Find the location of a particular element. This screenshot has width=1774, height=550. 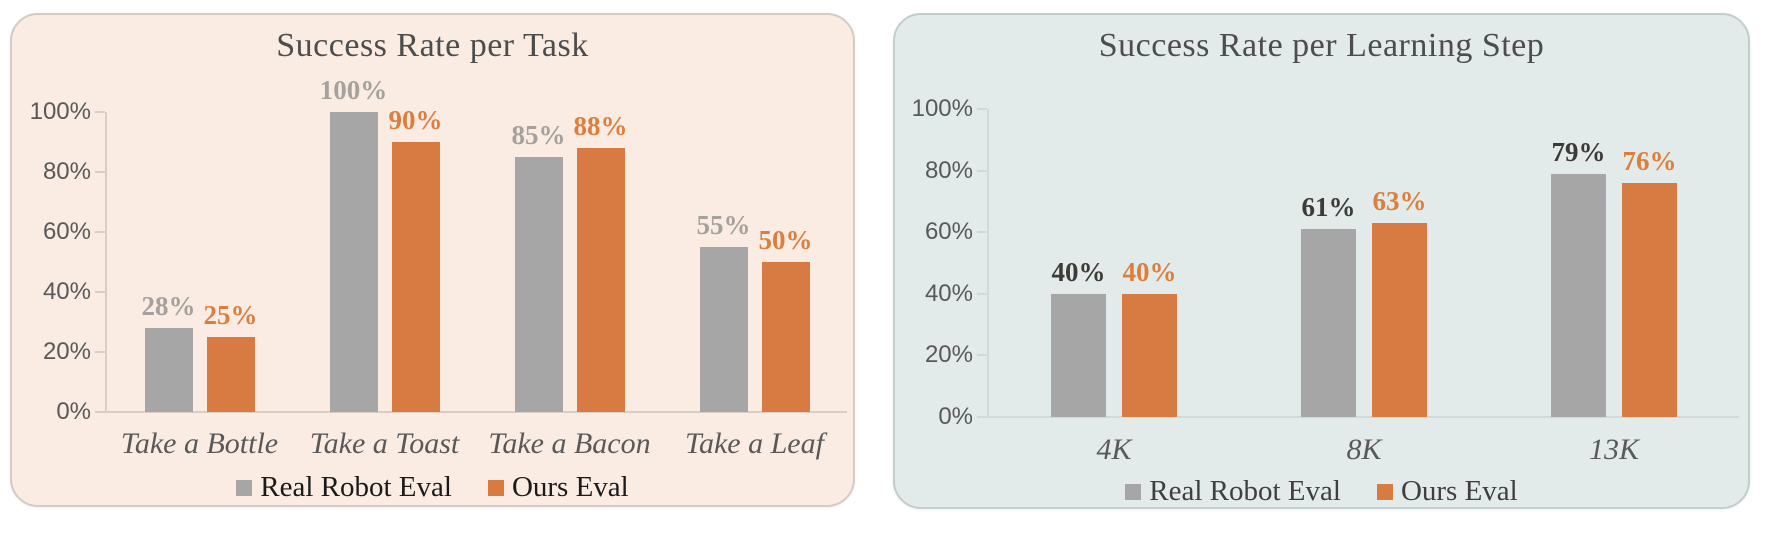

bar-group: 85% 88% is located at coordinates (569, 261).